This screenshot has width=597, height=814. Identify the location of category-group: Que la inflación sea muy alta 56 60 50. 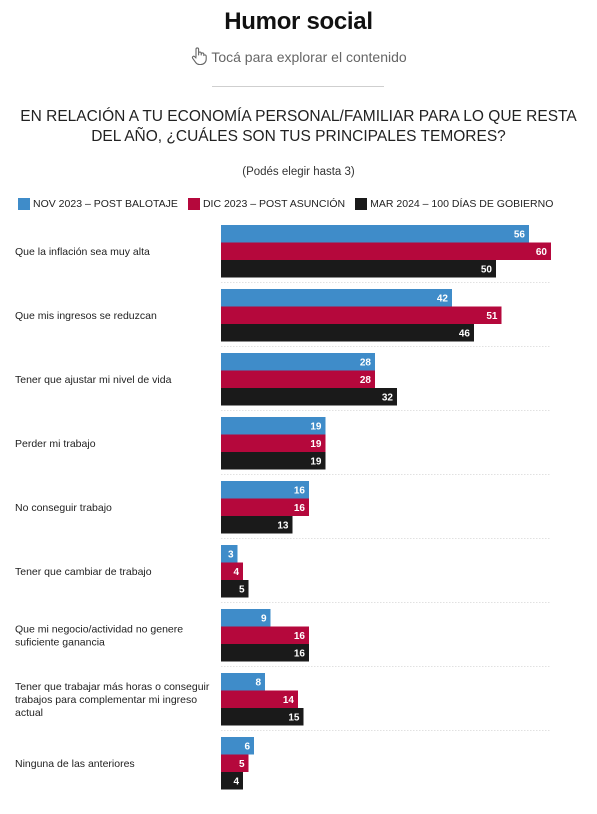
(283, 254).